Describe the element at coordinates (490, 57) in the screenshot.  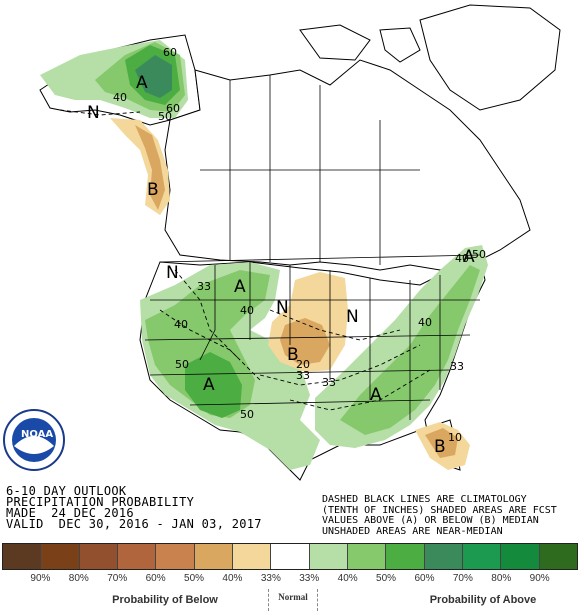
I see `greenland-land` at that location.